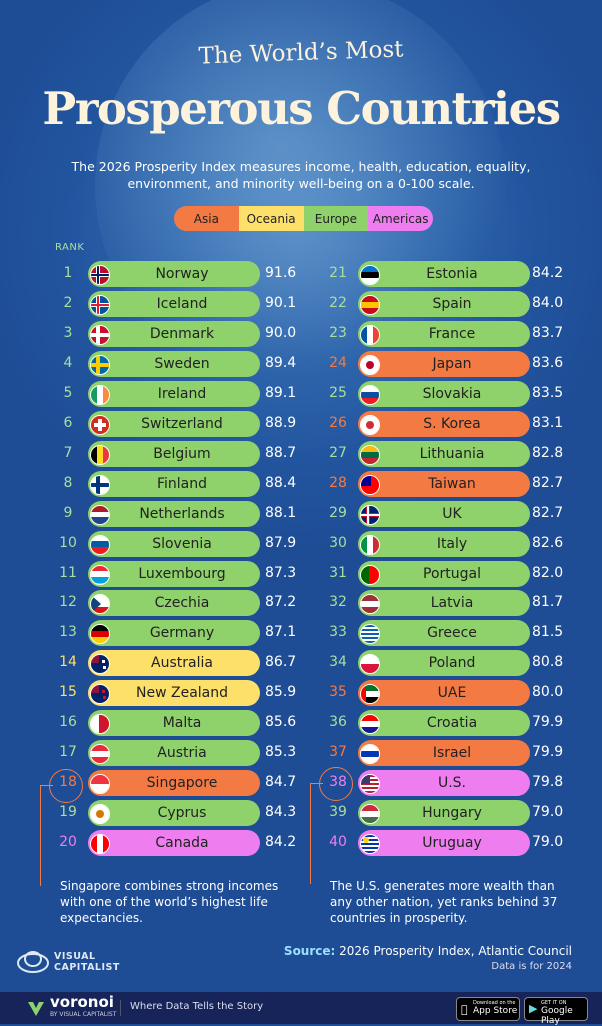 This screenshot has height=1026, width=602. I want to click on country-name: Malta, so click(182, 723).